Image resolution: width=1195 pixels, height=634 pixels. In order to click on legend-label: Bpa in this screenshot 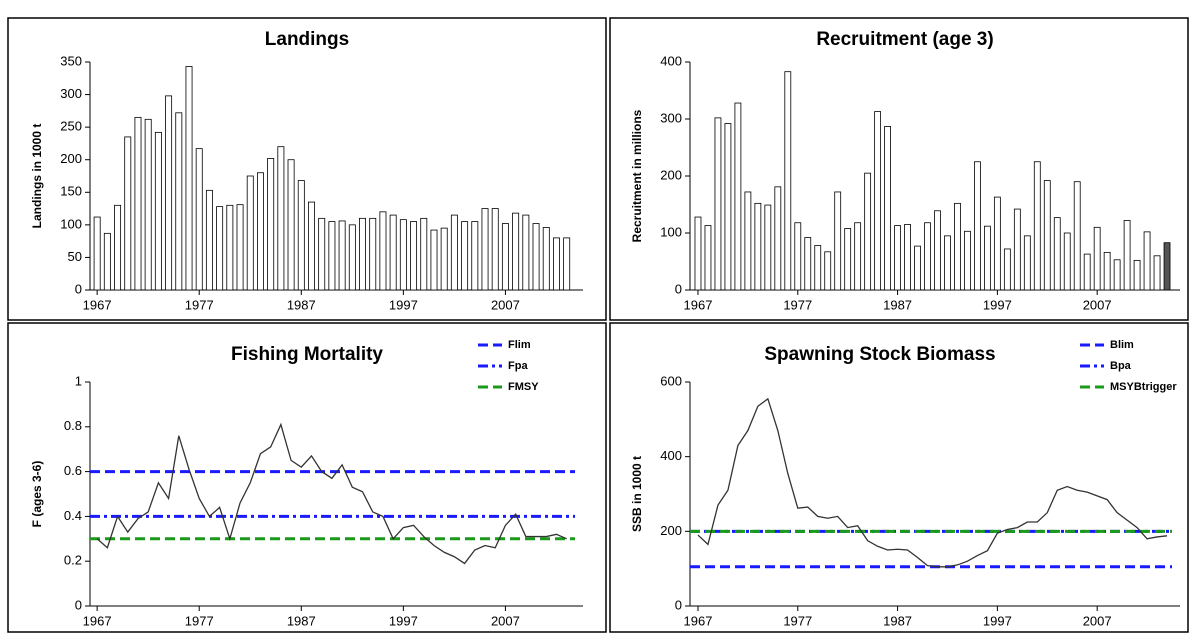, I will do `click(1121, 366)`.